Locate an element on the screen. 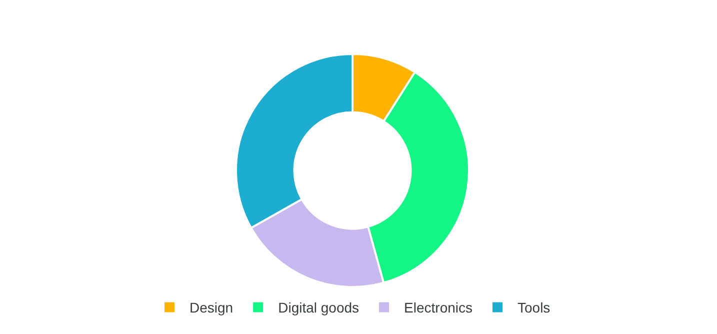 The width and height of the screenshot is (717, 334). legend-label: Tools is located at coordinates (534, 308).